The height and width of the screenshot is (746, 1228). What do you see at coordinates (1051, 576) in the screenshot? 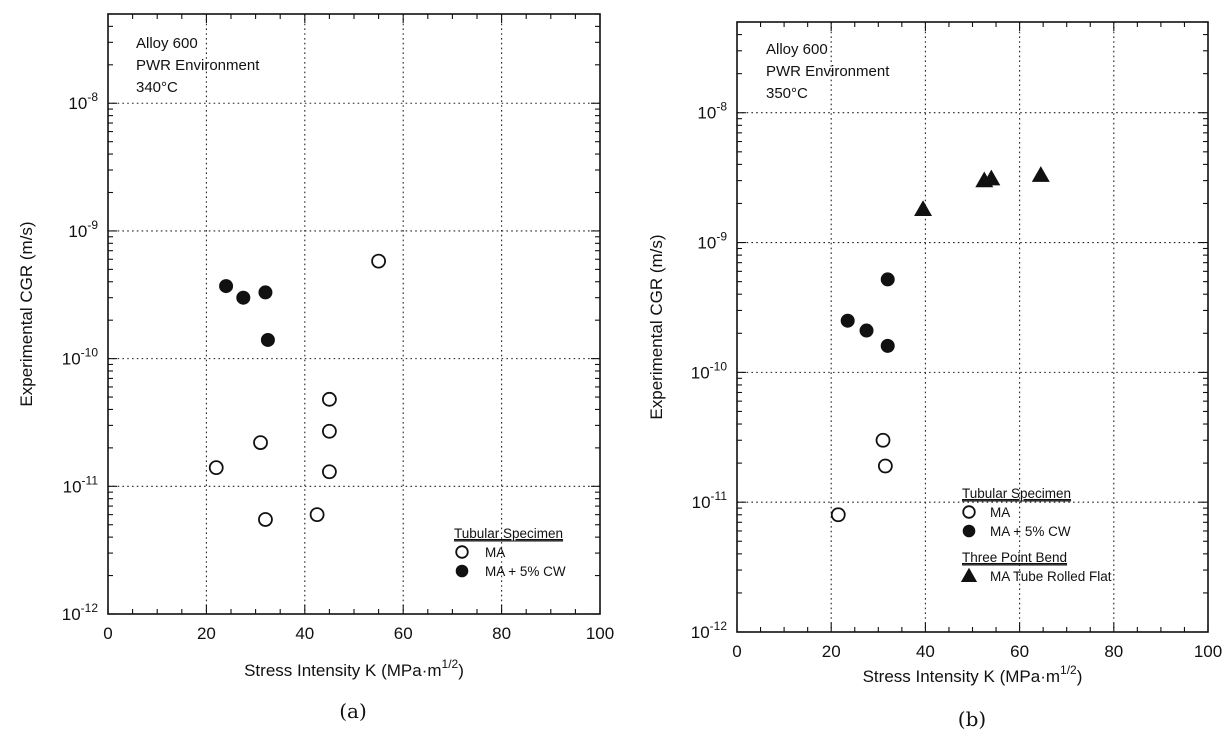
I see `legend-entry-label: MA Tube Rolled Flat` at bounding box center [1051, 576].